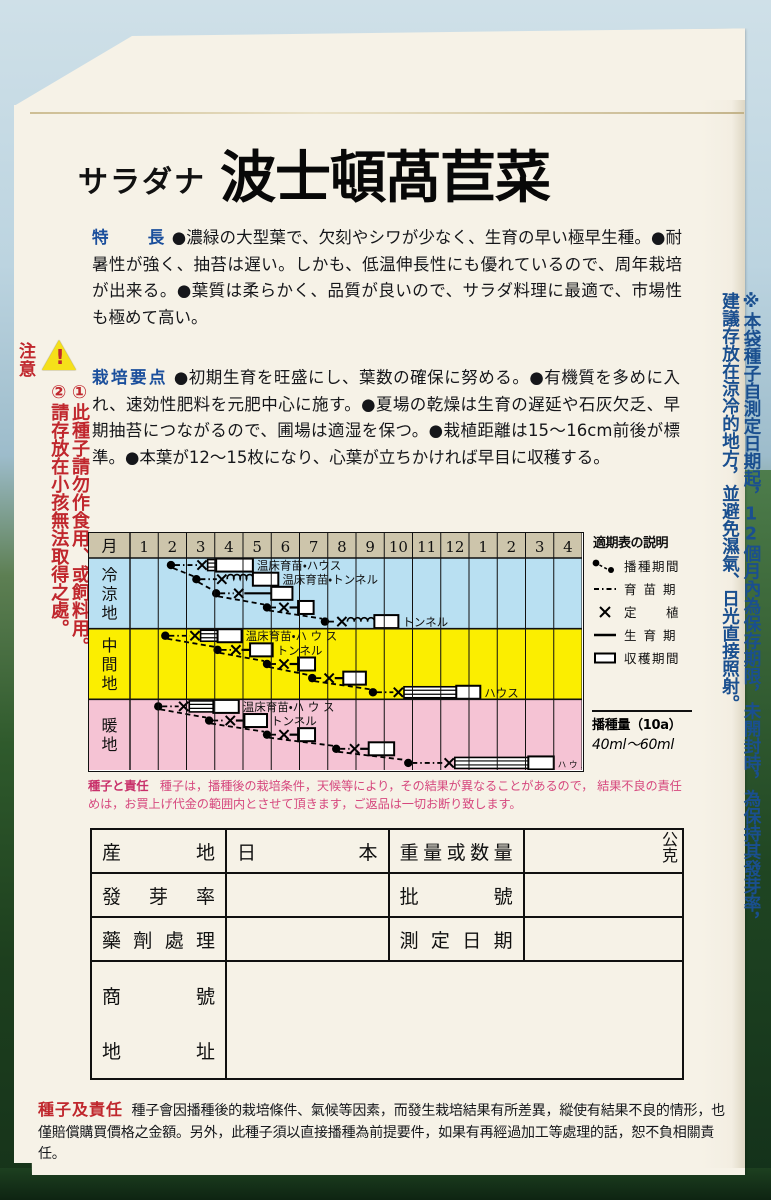  I want to click on solid-line-icon, so click(605, 635).